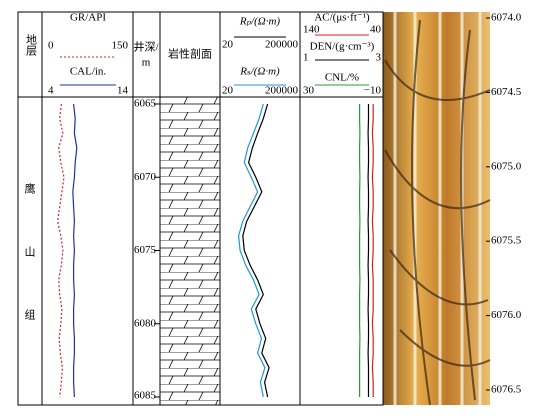 This screenshot has width=547, height=416. What do you see at coordinates (190, 251) in the screenshot?
I see `lithology` at bounding box center [190, 251].